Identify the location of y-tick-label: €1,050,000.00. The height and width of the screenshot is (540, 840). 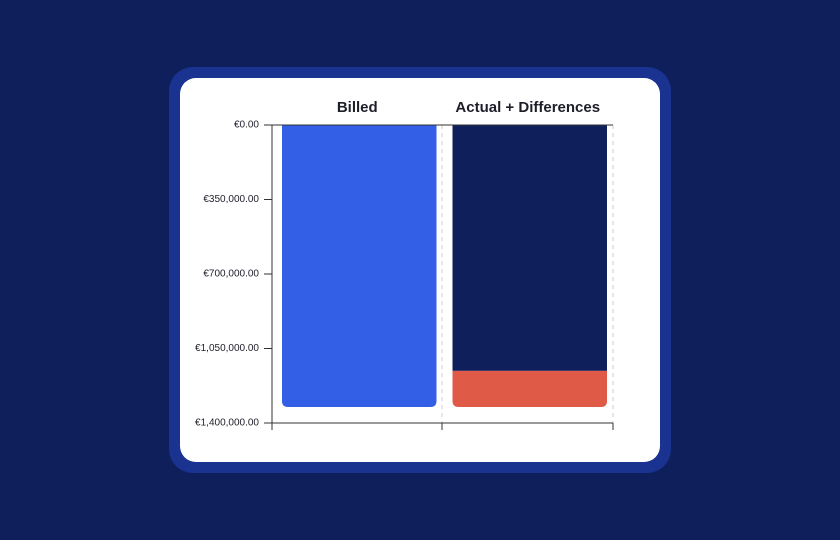
(227, 348).